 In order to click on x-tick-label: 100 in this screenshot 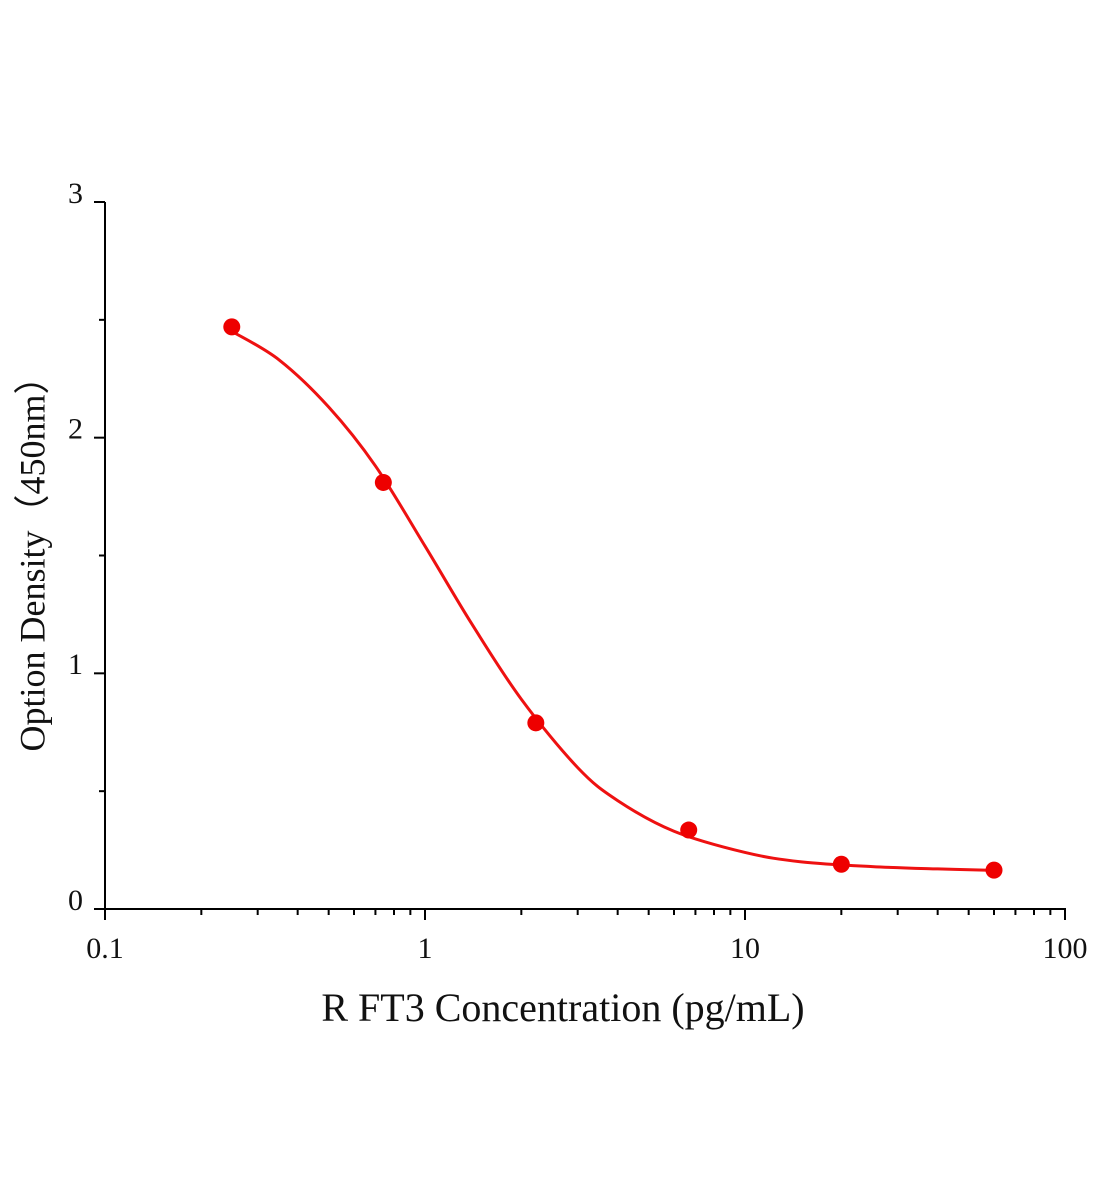, I will do `click(1065, 948)`.